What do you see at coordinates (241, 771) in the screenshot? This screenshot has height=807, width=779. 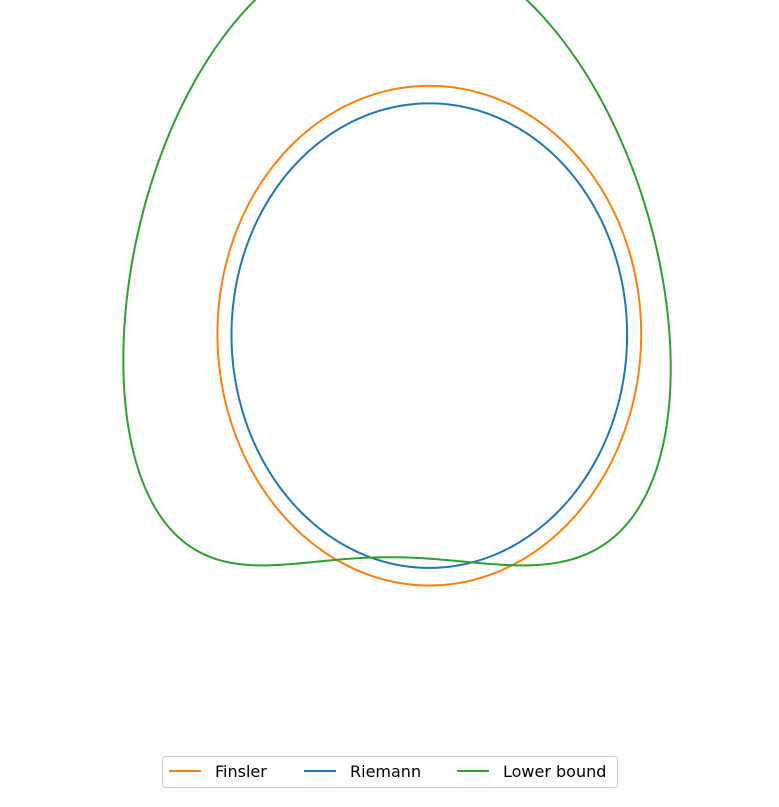 I see `legend-label-finsler: Finsler` at bounding box center [241, 771].